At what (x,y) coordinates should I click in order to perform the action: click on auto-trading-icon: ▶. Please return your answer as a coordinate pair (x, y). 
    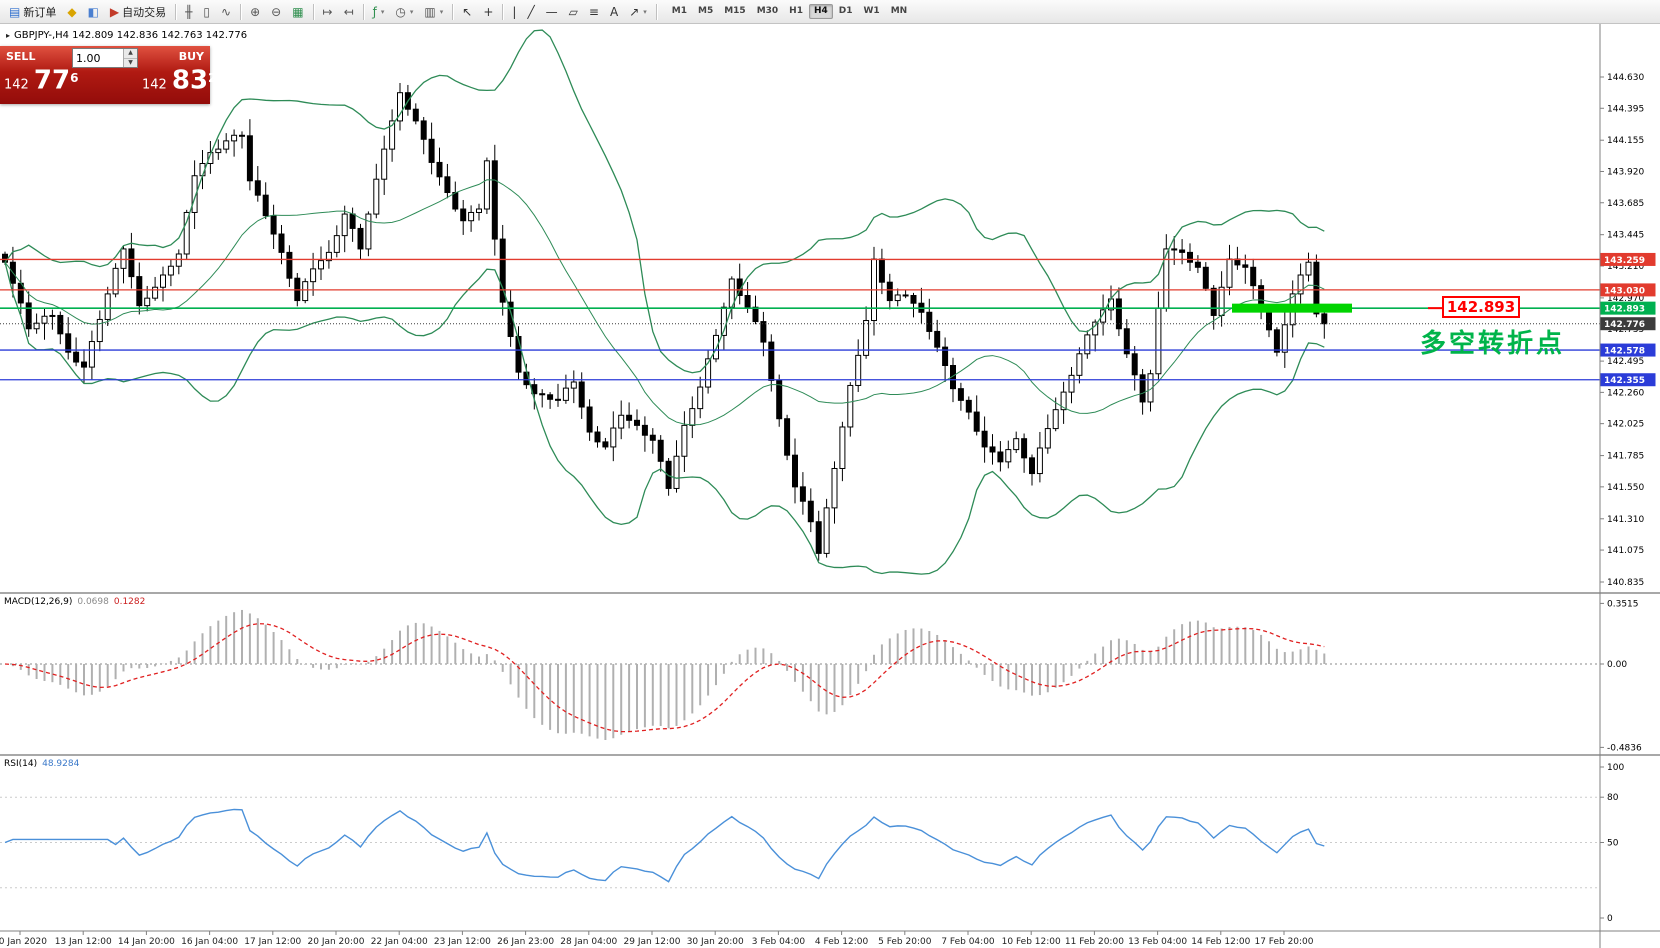
    Looking at the image, I should click on (114, 11).